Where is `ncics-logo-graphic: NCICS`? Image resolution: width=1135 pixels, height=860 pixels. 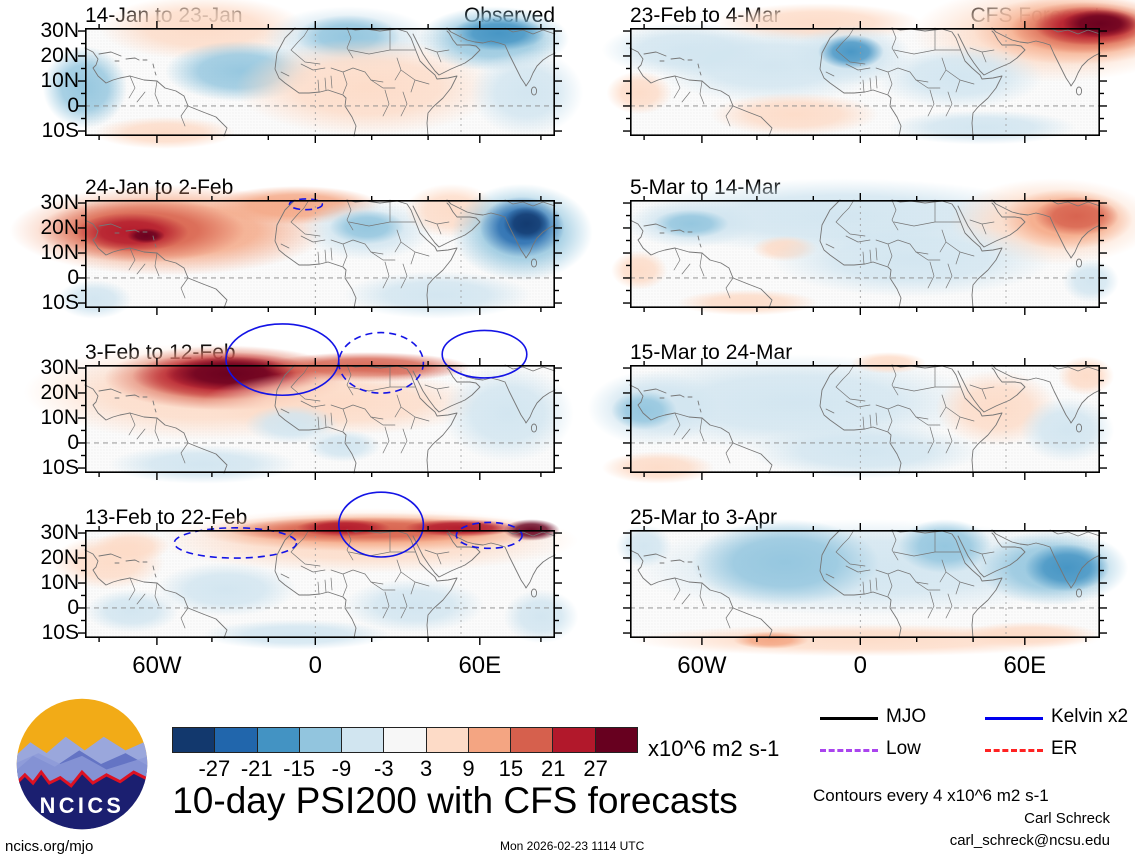
ncics-logo-graphic: NCICS is located at coordinates (82, 764).